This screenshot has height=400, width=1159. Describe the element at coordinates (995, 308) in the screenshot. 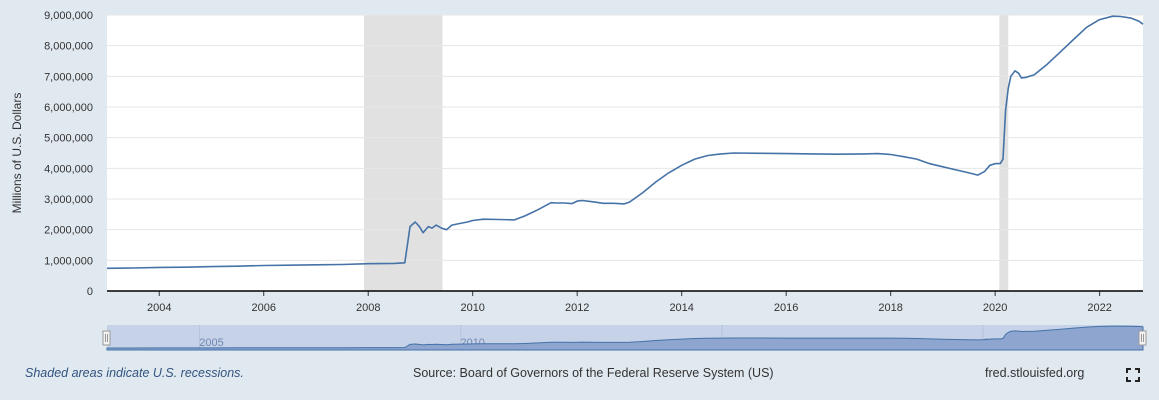

I see `x-tick-label: 2020` at that location.